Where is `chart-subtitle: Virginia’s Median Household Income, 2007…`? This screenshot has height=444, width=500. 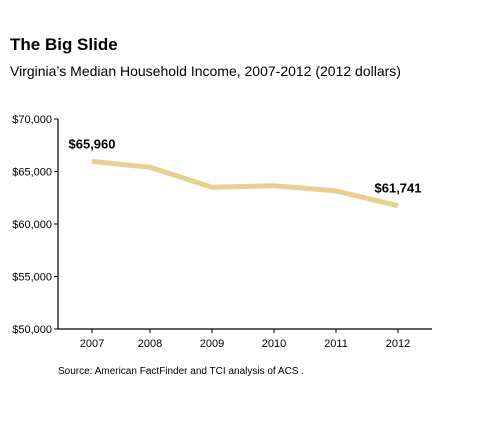
chart-subtitle: Virginia’s Median Household Income, 2007… is located at coordinates (205, 71).